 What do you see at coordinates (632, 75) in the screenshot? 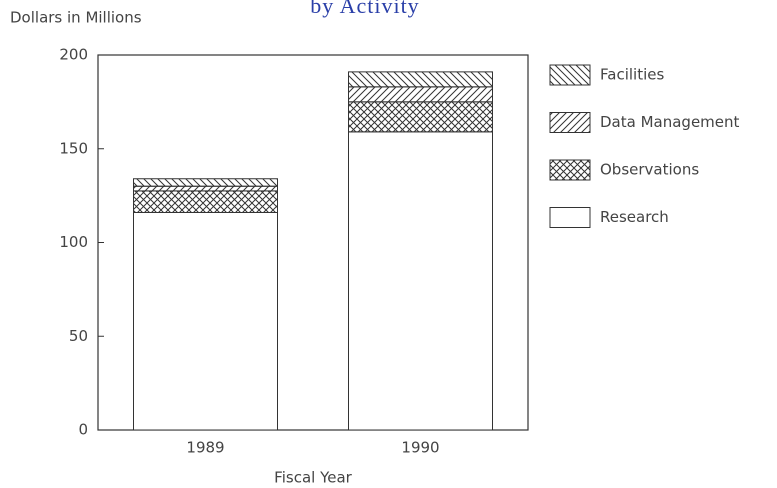
I see `legend-label: Facilities` at bounding box center [632, 75].